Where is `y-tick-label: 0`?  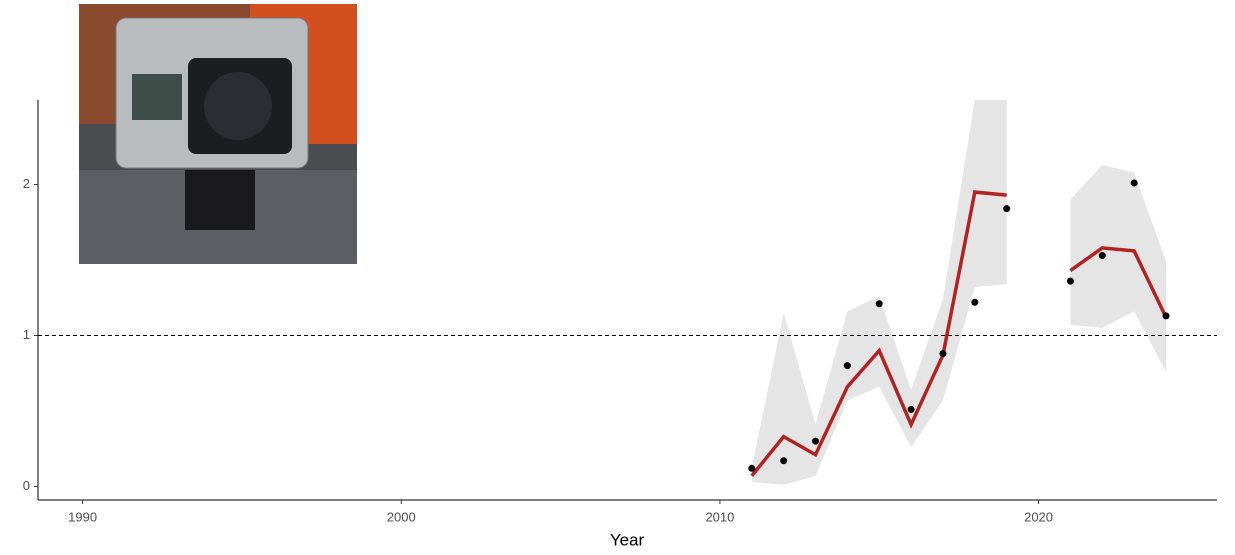
y-tick-label: 0 is located at coordinates (26, 485).